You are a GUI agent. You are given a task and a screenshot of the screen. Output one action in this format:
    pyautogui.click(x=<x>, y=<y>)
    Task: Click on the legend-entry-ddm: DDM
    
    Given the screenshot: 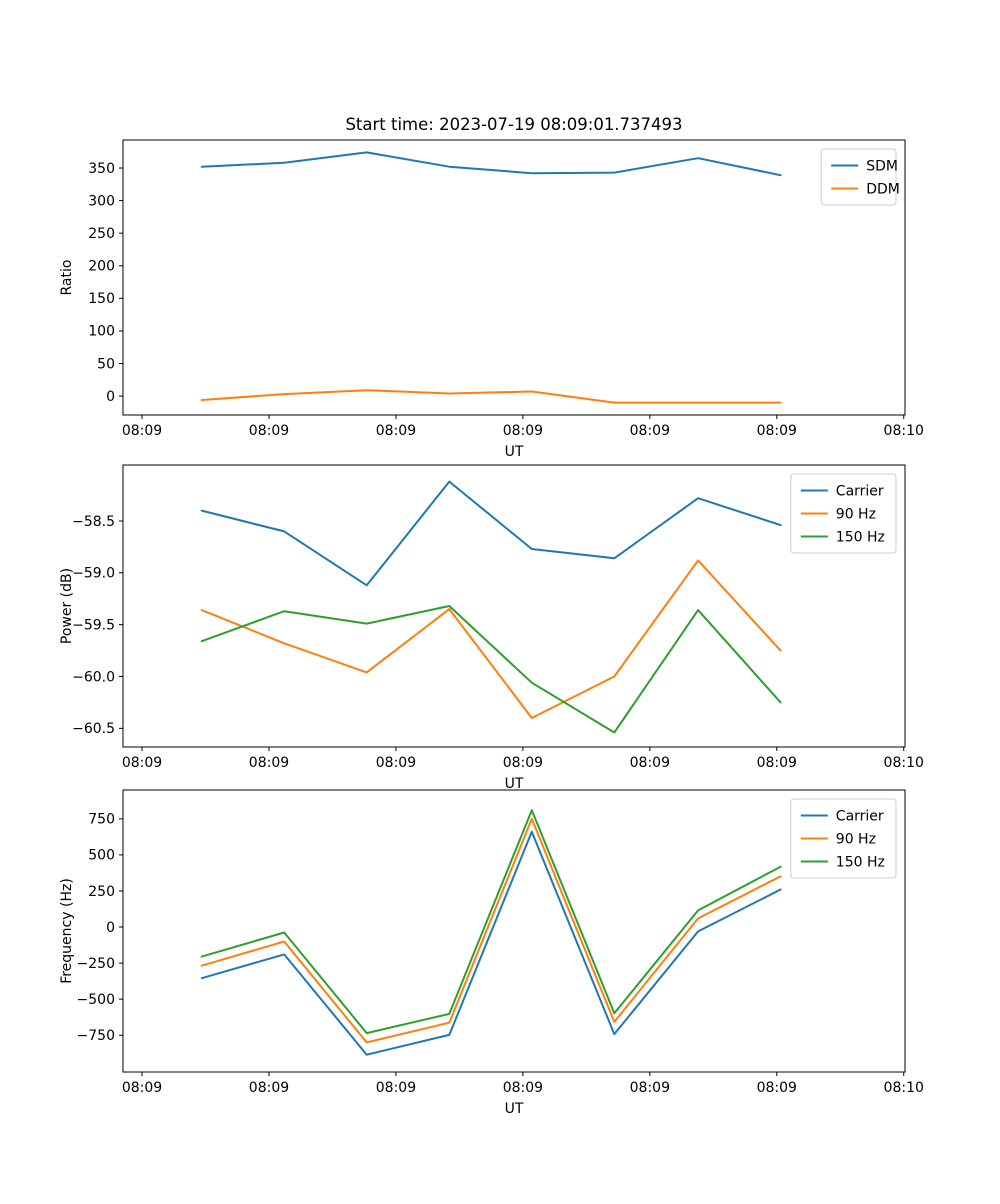 What is the action you would take?
    pyautogui.click(x=865, y=189)
    